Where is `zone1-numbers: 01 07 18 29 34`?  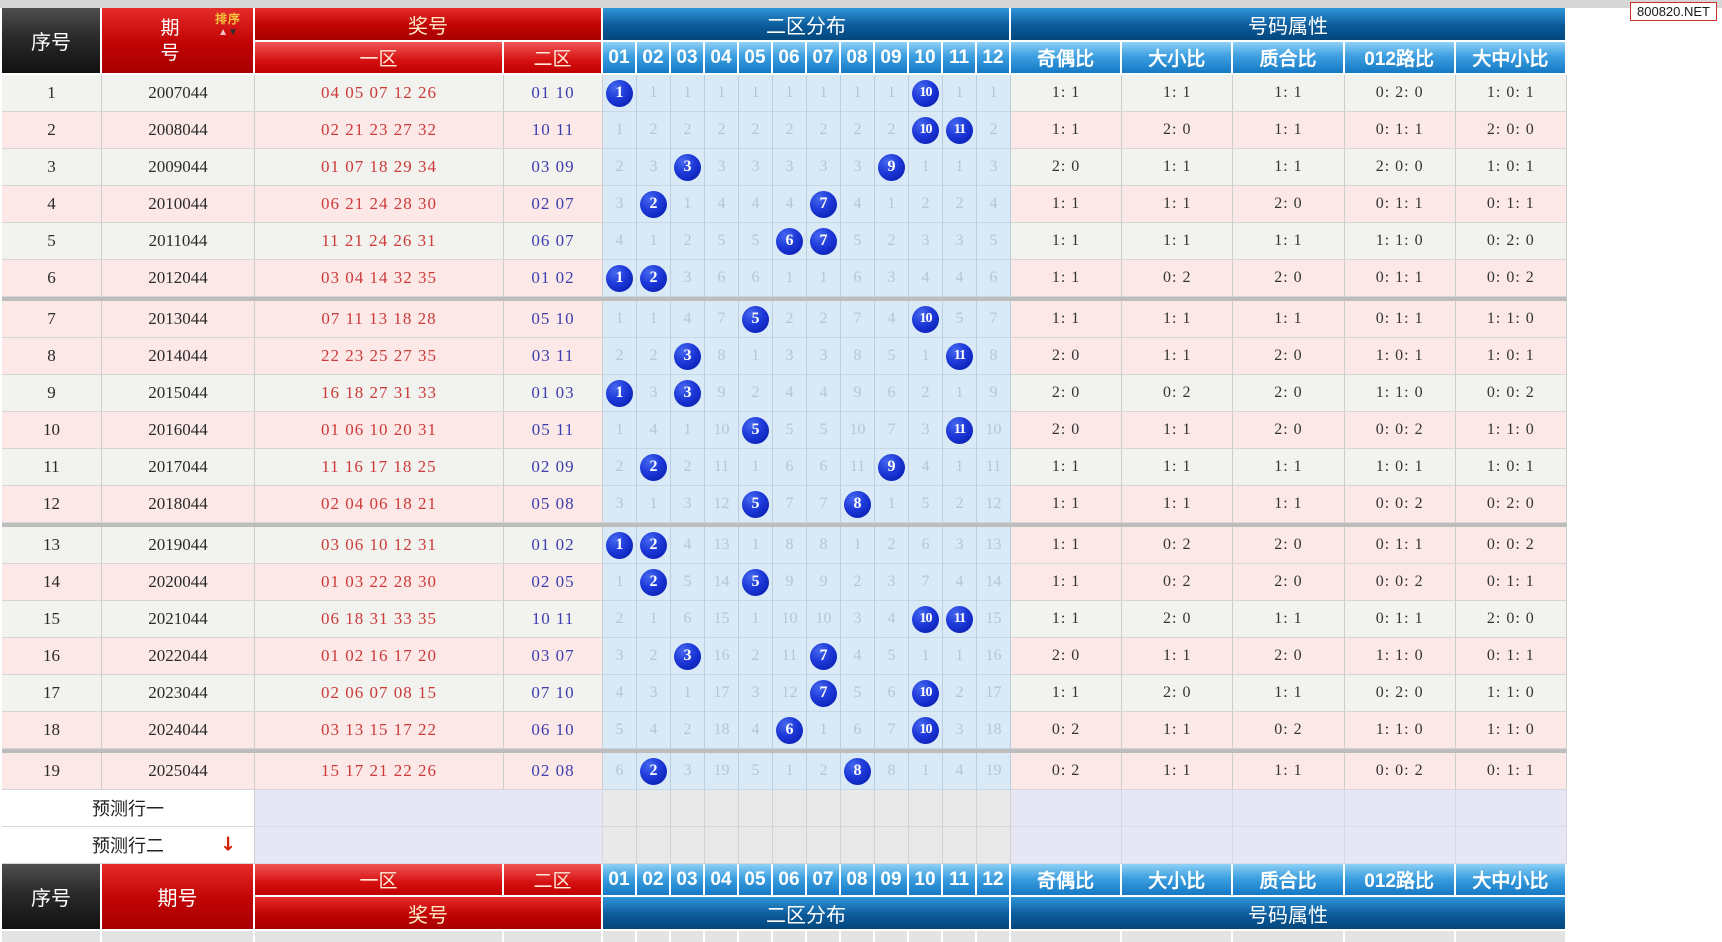
zone1-numbers: 01 07 18 29 34 is located at coordinates (379, 167).